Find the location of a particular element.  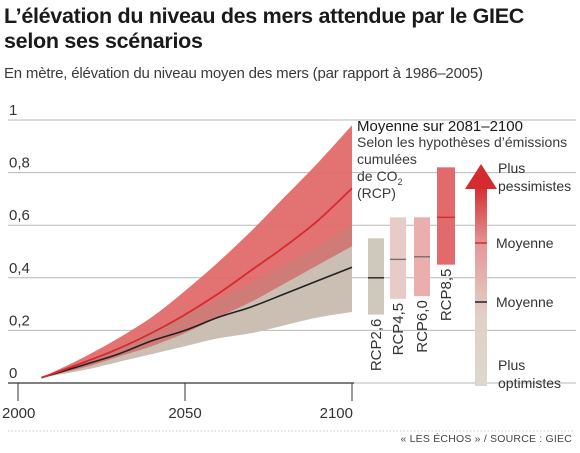

ranges-title: Moyenne sur 2081–2100 is located at coordinates (440, 126).